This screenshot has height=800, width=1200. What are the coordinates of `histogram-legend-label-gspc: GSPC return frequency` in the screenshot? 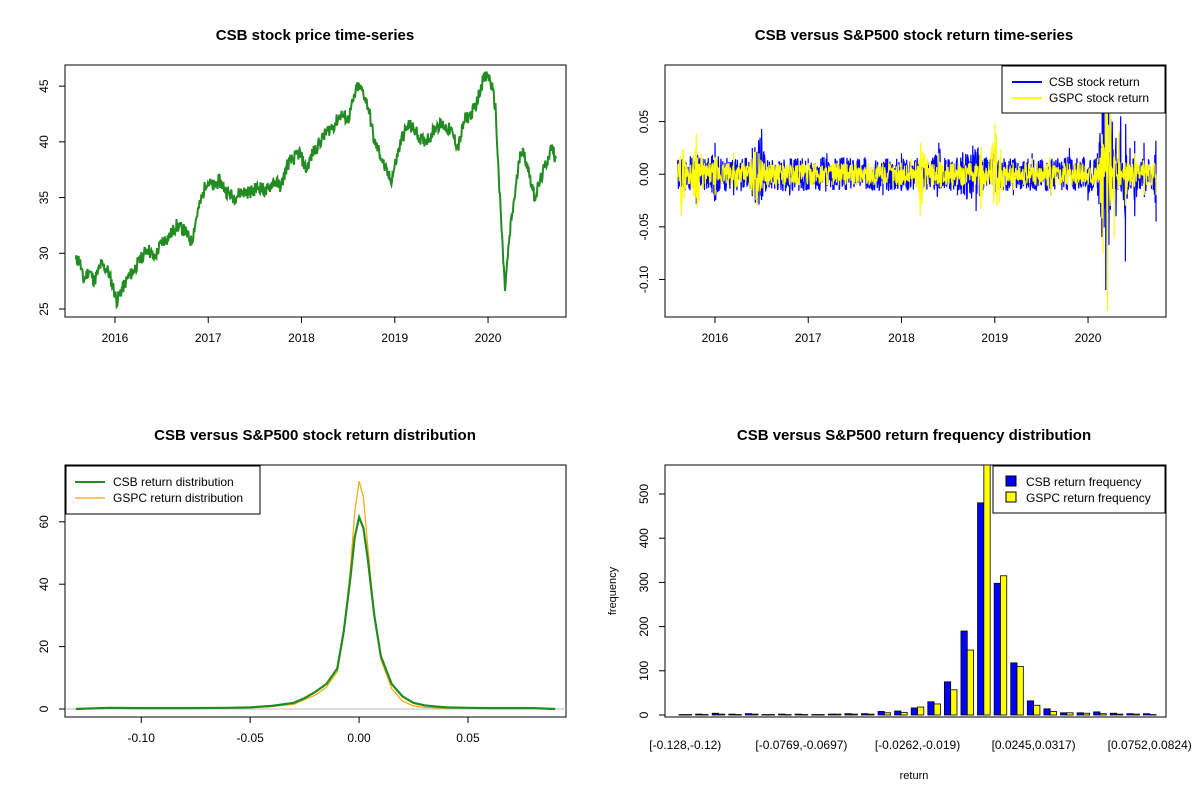 It's located at (1088, 498).